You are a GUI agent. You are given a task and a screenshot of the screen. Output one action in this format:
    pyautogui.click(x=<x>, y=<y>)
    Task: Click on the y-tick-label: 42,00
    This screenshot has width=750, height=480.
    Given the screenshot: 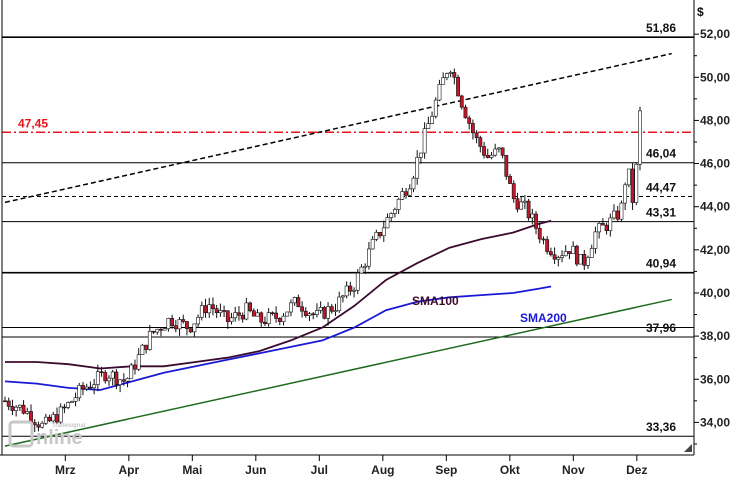 What is the action you would take?
    pyautogui.click(x=715, y=250)
    